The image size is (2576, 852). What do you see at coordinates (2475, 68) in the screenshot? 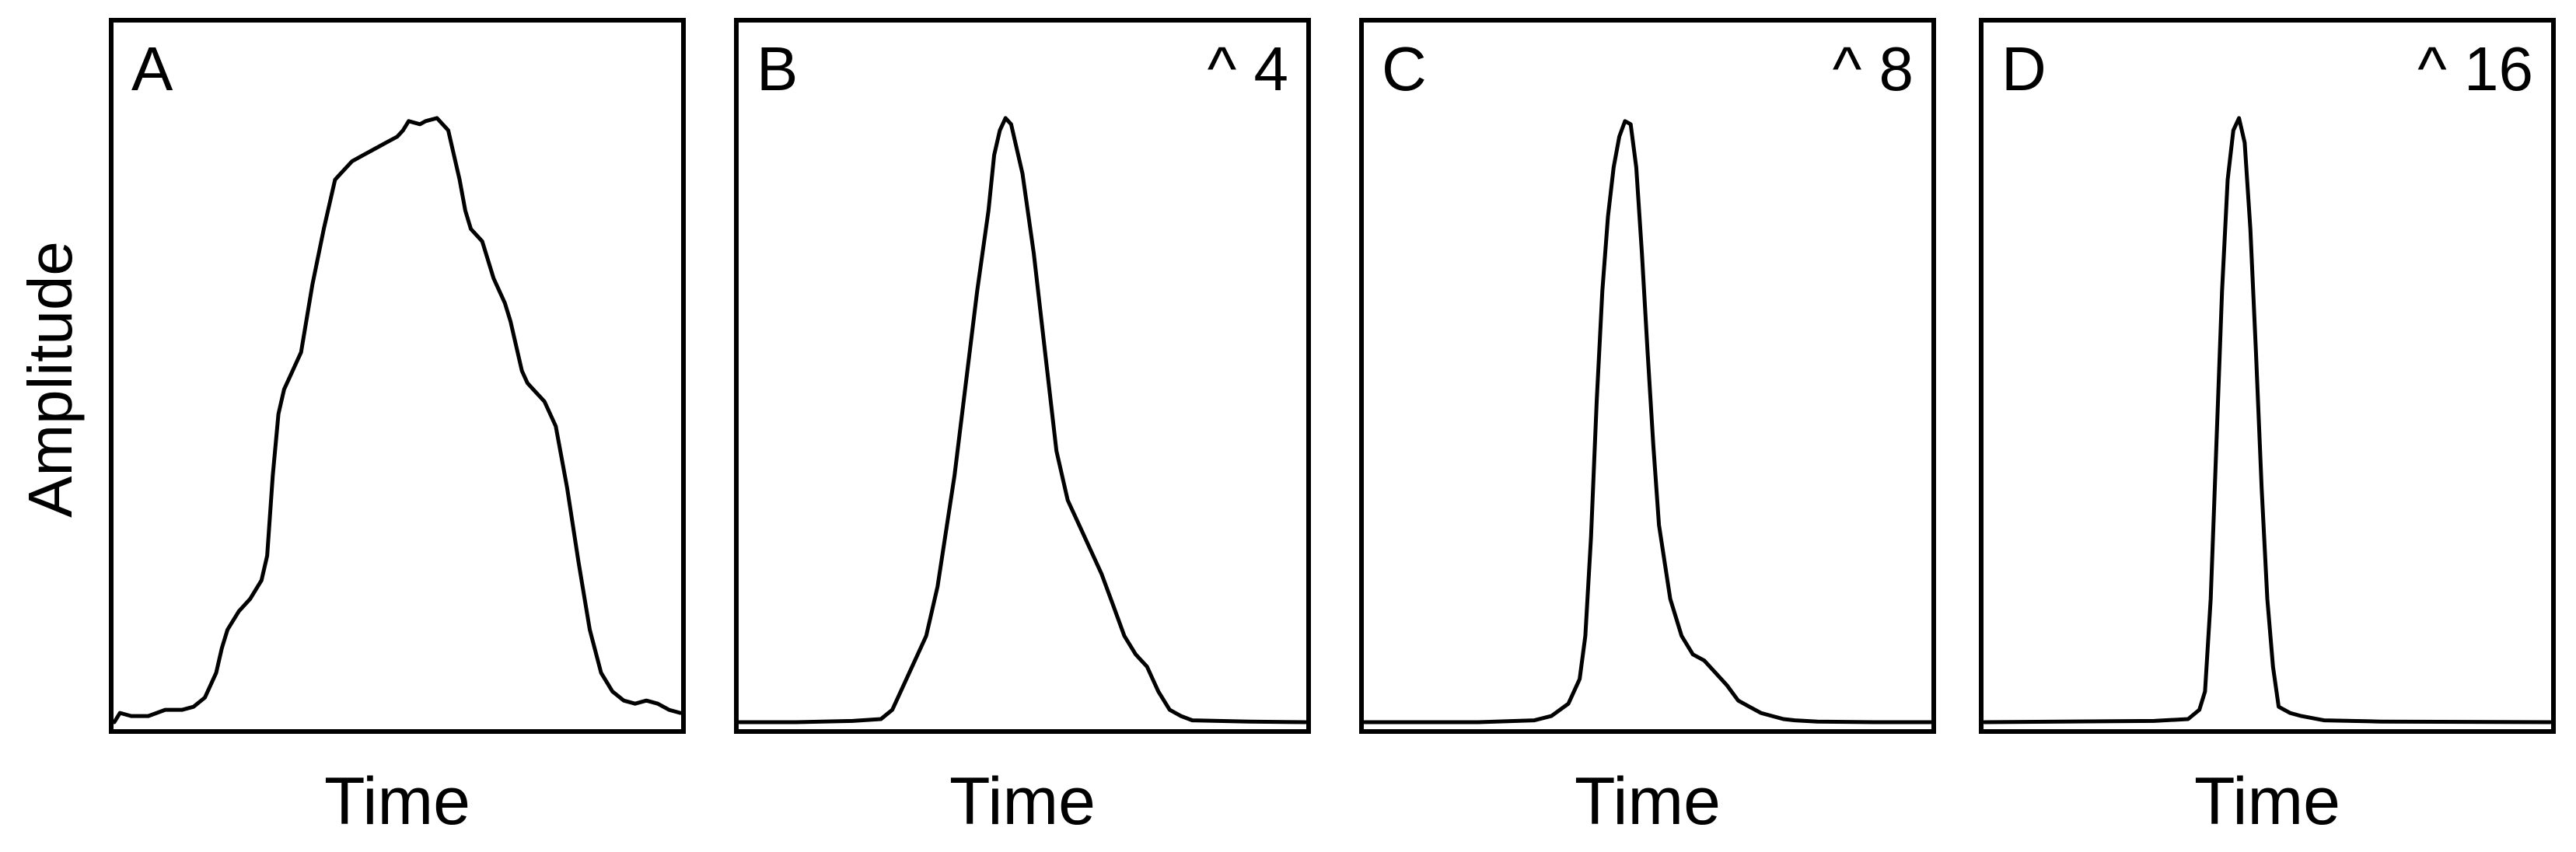
I see `exponent-label: ^ 16` at bounding box center [2475, 68].